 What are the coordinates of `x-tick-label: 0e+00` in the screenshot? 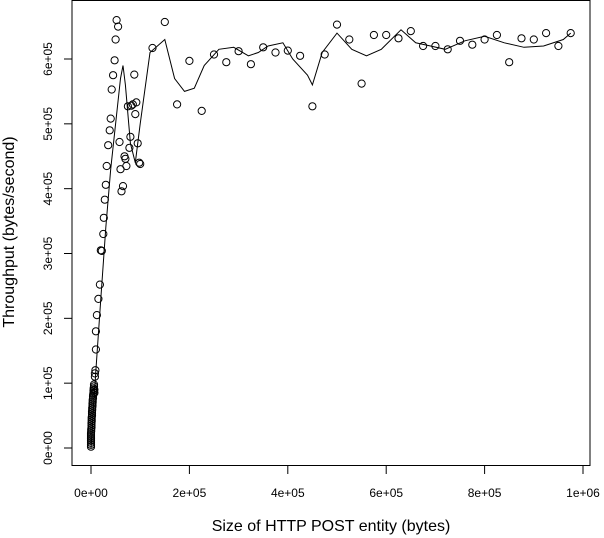 It's located at (91, 493).